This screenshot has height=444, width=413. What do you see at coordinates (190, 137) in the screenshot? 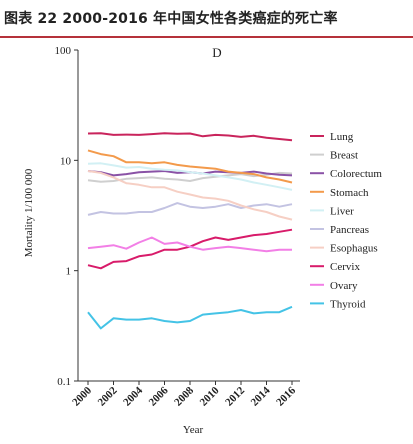
I see `series-line-lung` at bounding box center [190, 137].